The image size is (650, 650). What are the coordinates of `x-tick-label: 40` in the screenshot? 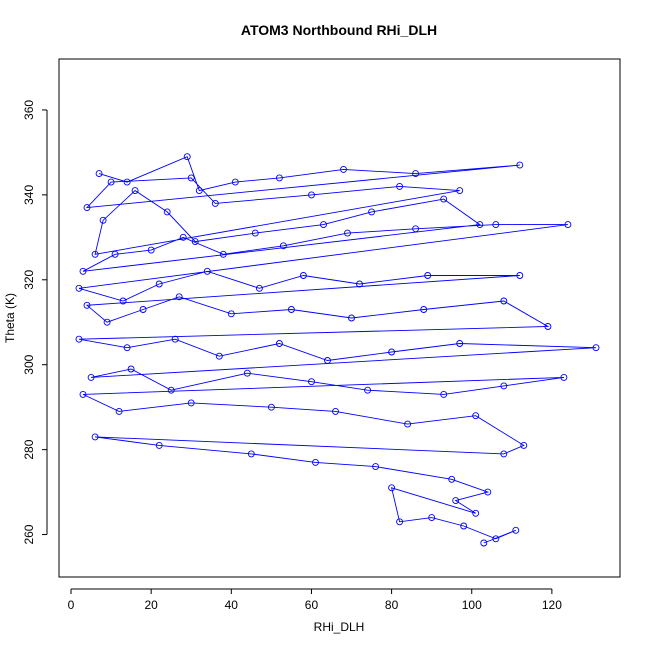 It's located at (232, 605).